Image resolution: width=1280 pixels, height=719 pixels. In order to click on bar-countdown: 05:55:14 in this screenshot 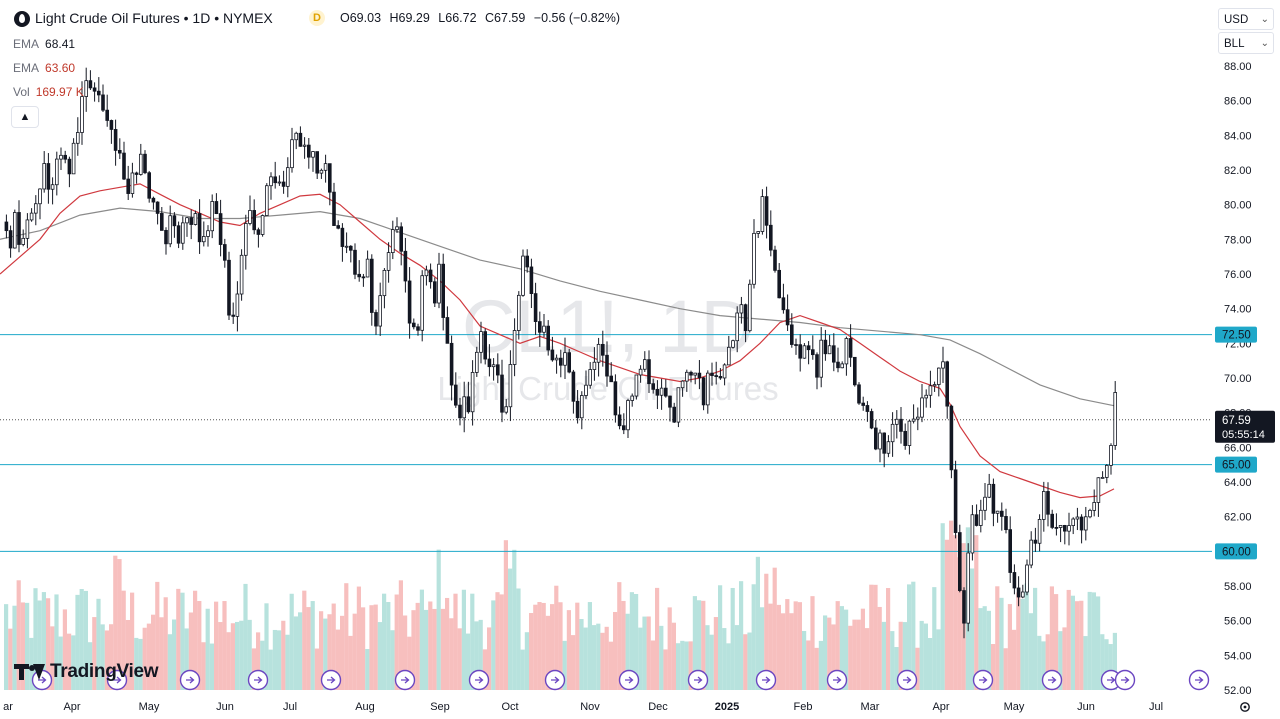, I will do `click(1243, 435)`.